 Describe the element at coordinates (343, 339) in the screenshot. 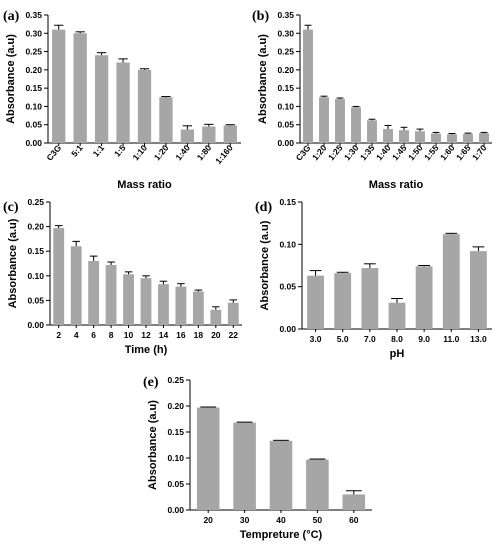

I see `x-tick-label: 5.0` at that location.